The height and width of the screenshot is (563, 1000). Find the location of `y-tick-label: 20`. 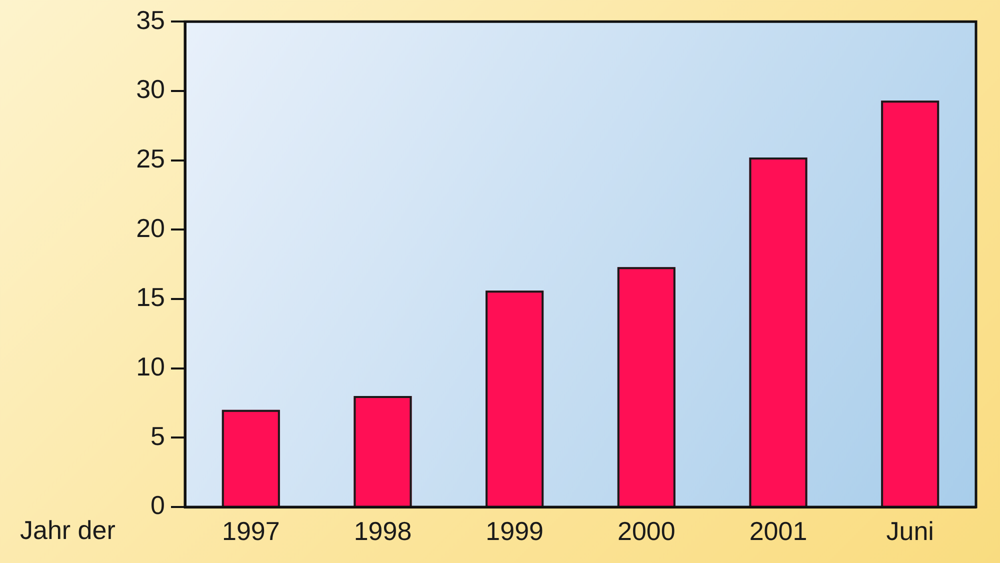

y-tick-label: 20 is located at coordinates (150, 227).